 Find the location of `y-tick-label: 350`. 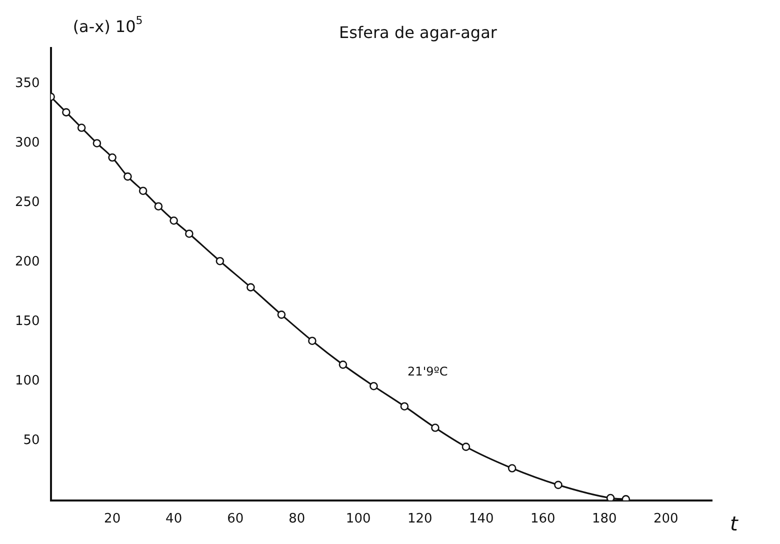

y-tick-label: 350 is located at coordinates (27, 84).